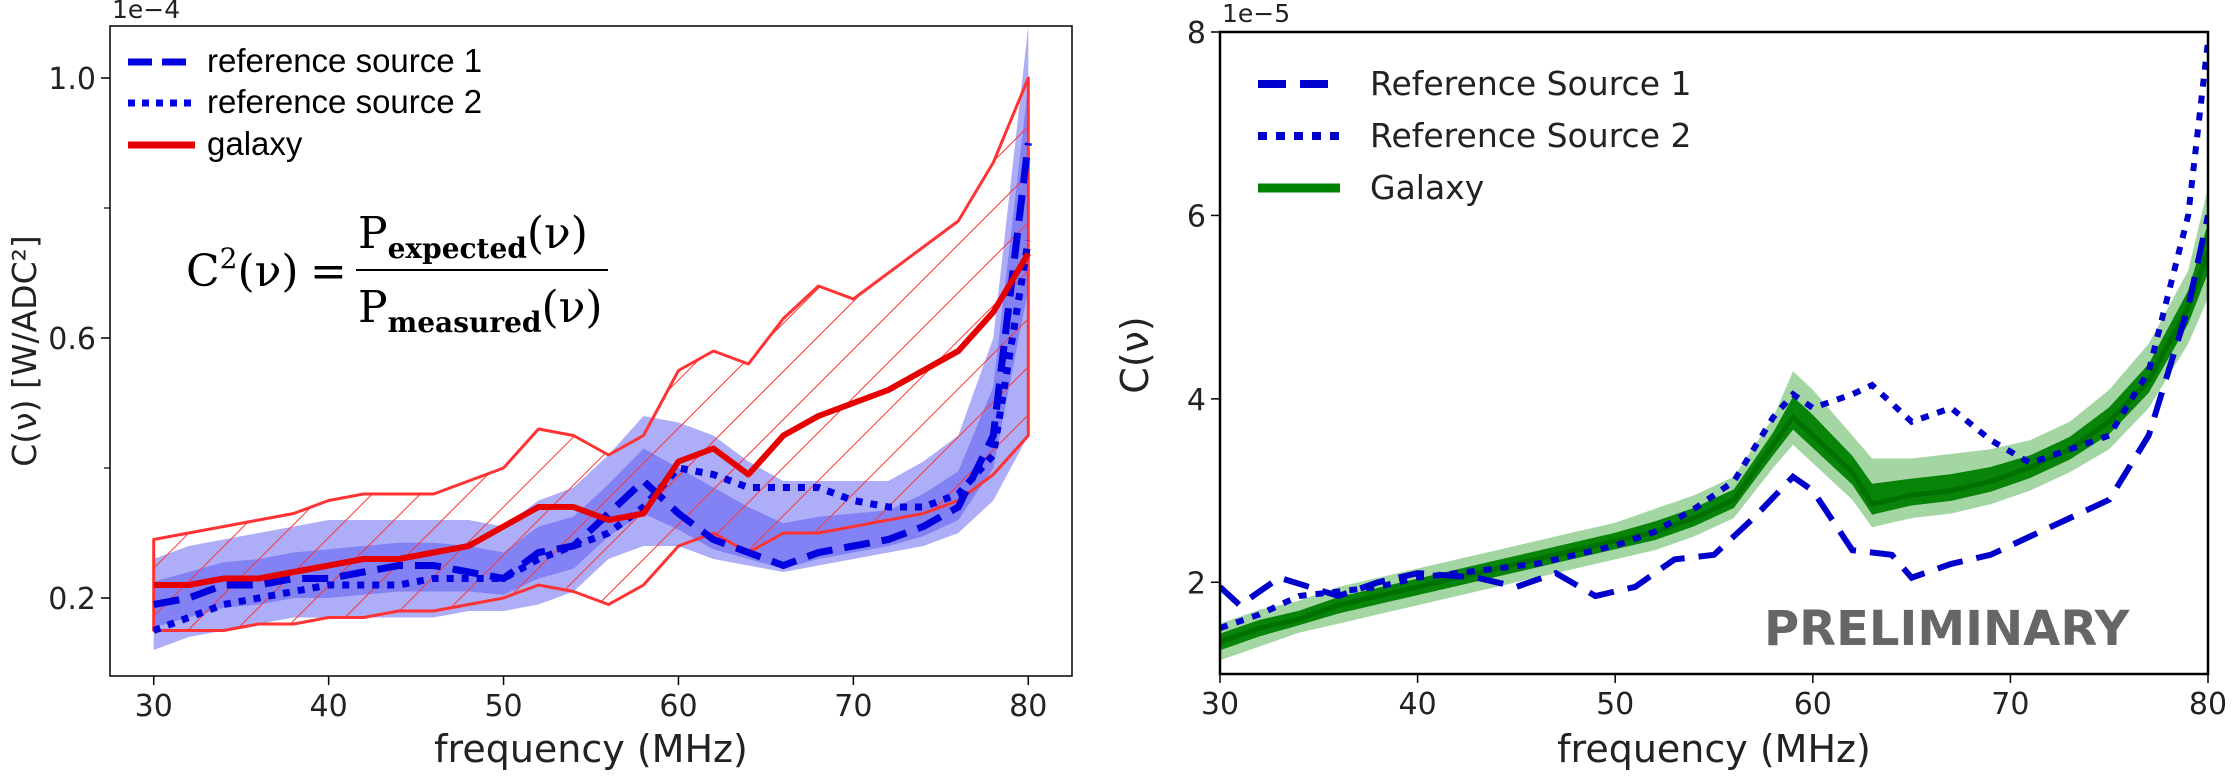  Describe the element at coordinates (373, 233) in the screenshot. I see `formula-num-base: P` at that location.